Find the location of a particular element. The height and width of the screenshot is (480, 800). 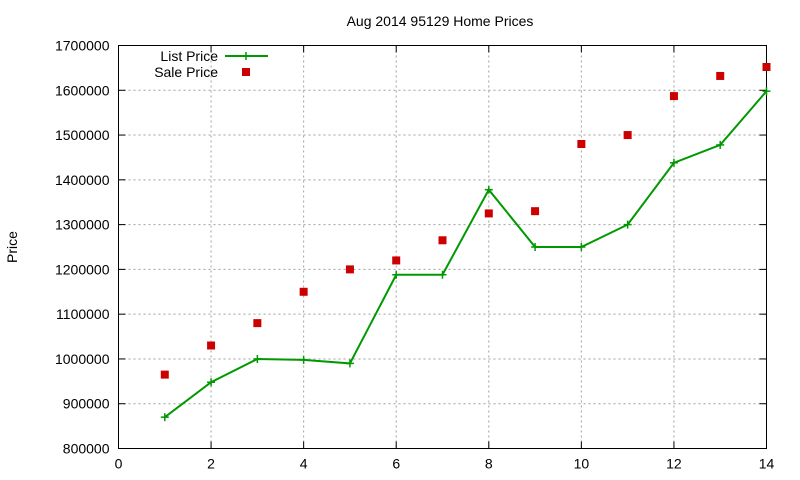

x-tick-label: 12 is located at coordinates (674, 464).